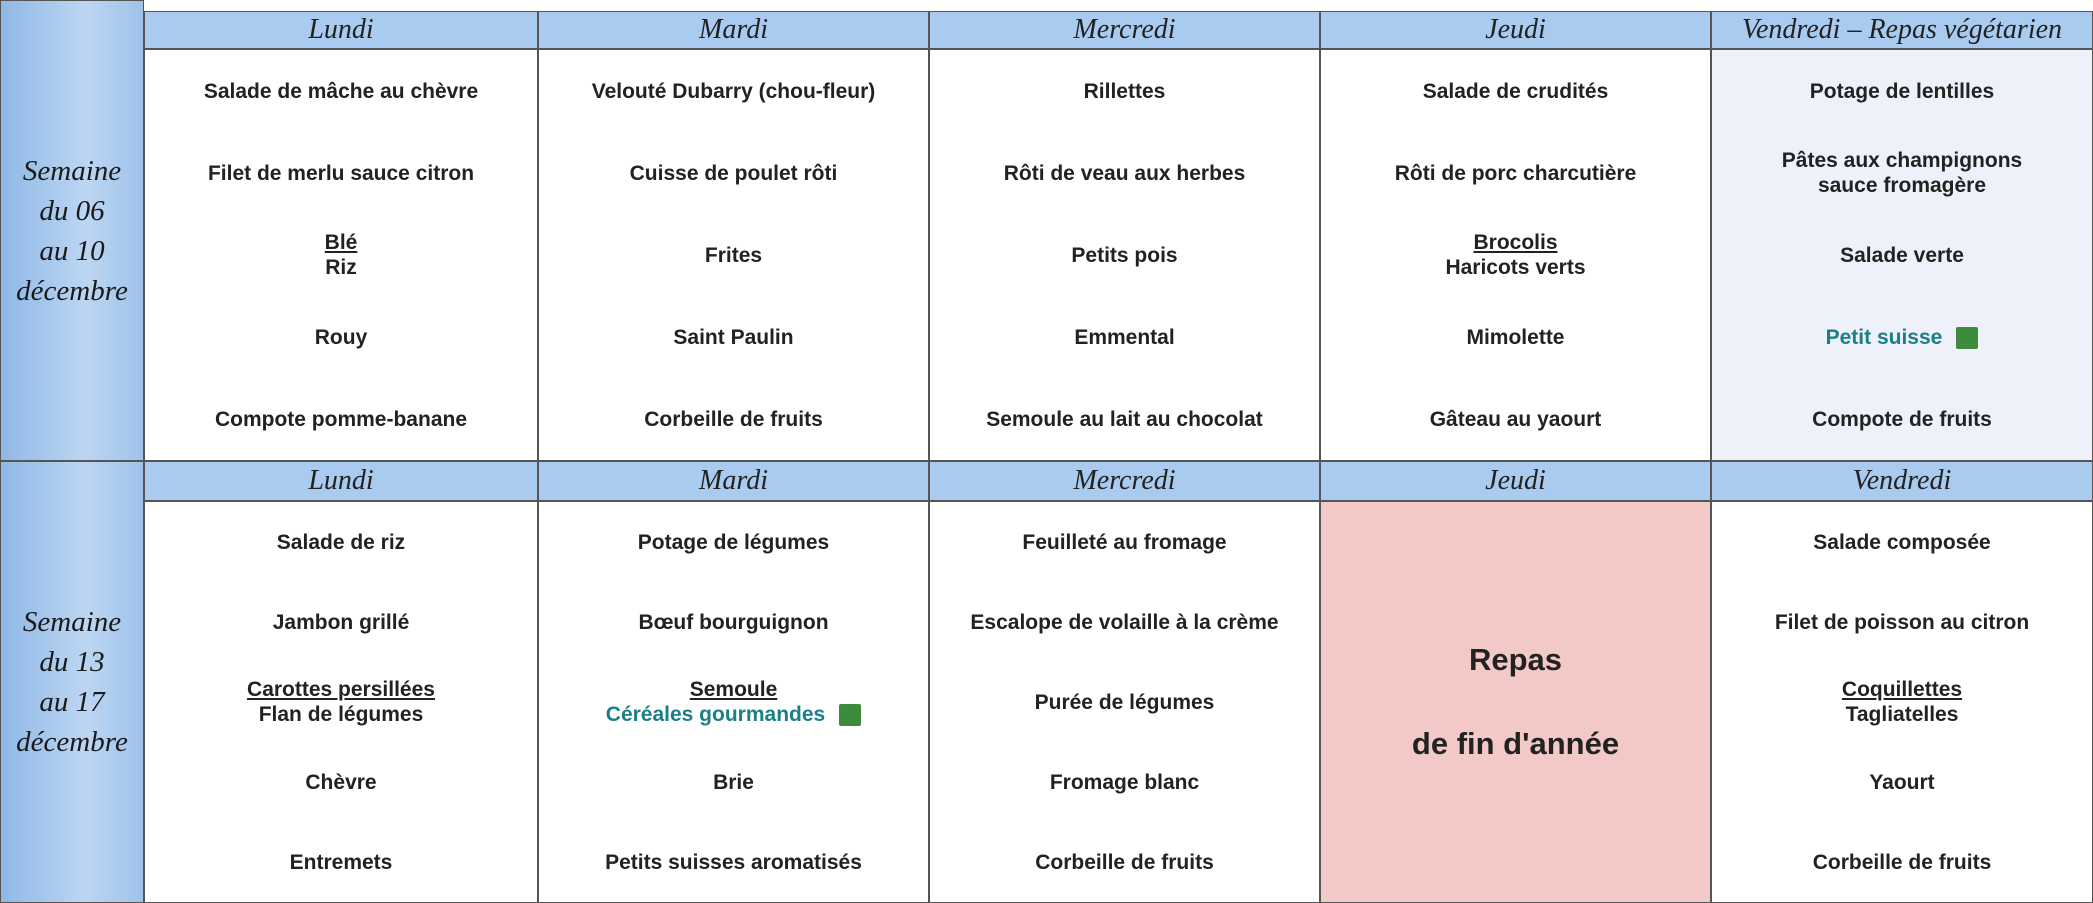  I want to click on dish-line: Chèvre, so click(340, 782).